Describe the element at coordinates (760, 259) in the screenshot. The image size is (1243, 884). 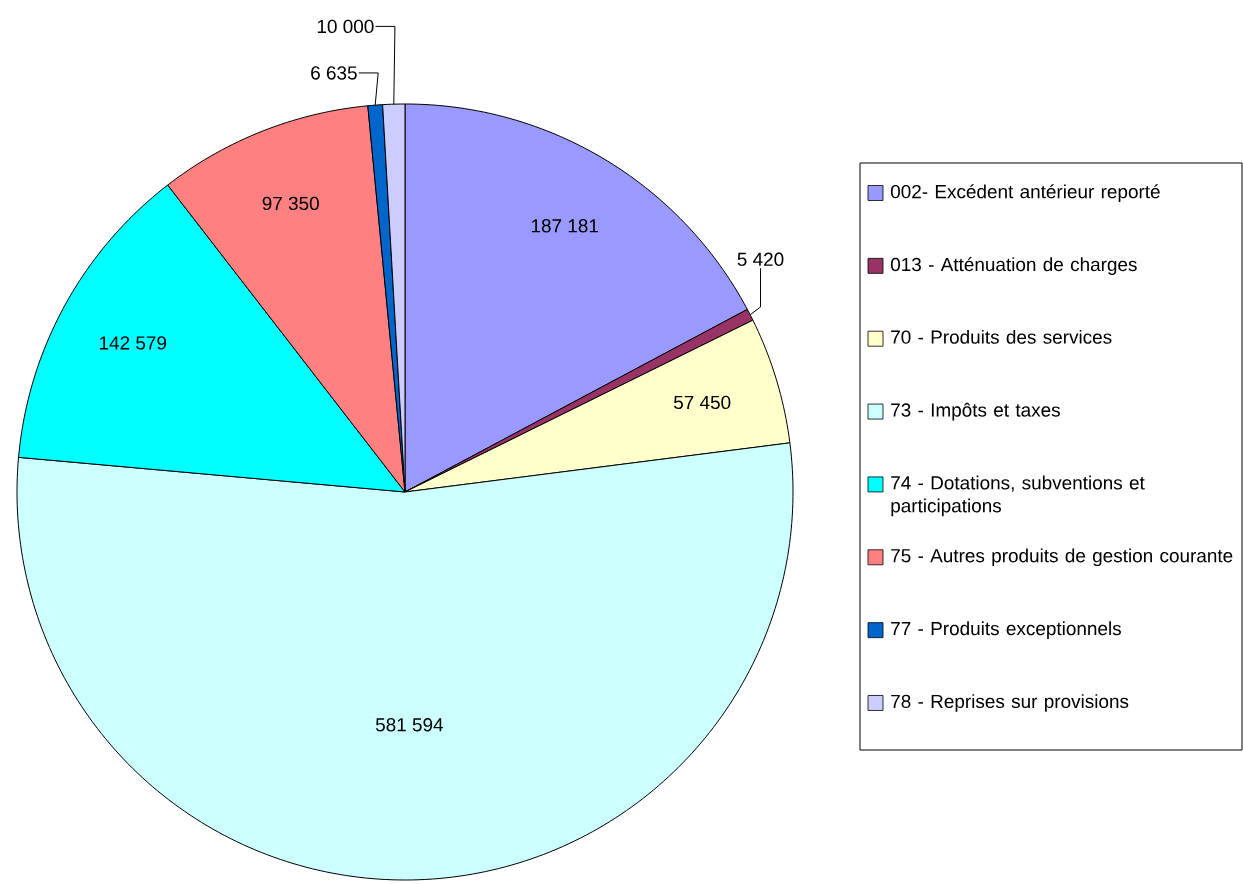
I see `data-label: 5 420` at that location.